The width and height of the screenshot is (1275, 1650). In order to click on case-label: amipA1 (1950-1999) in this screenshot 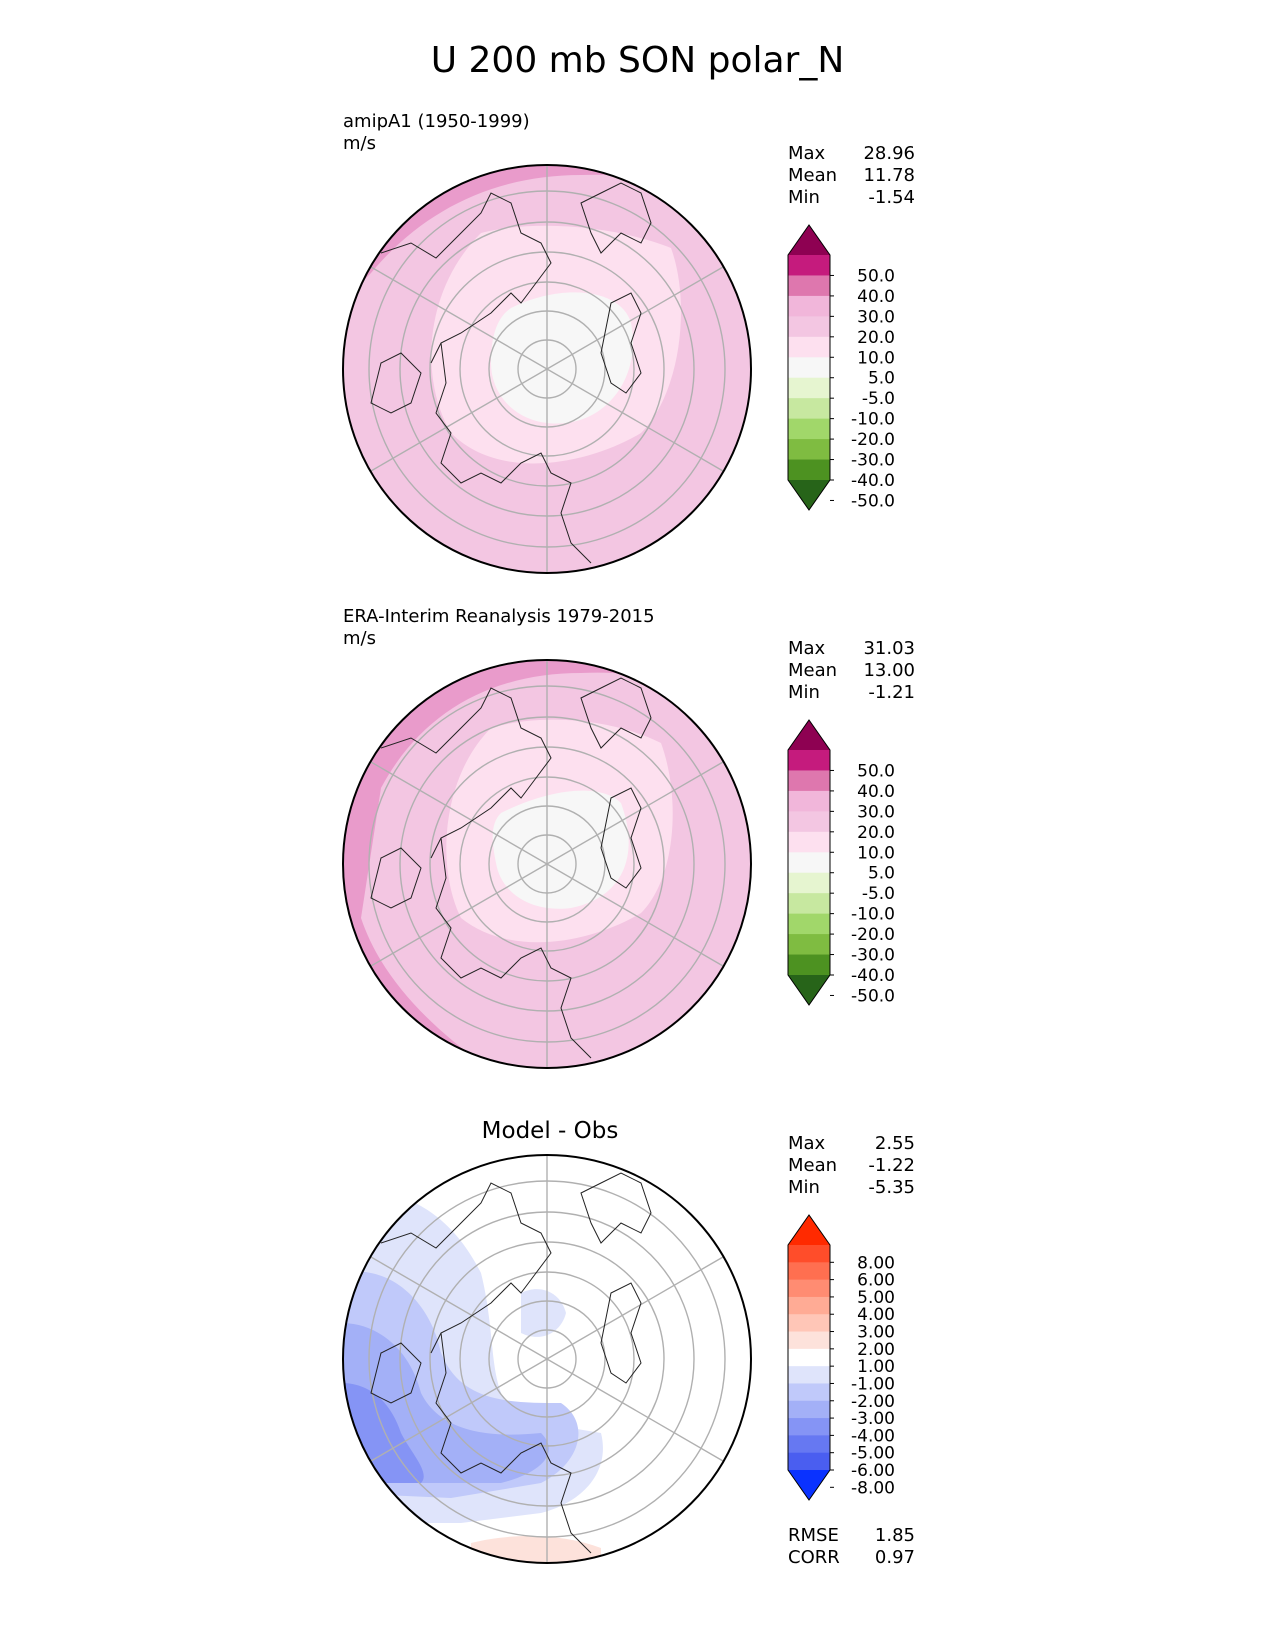, I will do `click(436, 121)`.